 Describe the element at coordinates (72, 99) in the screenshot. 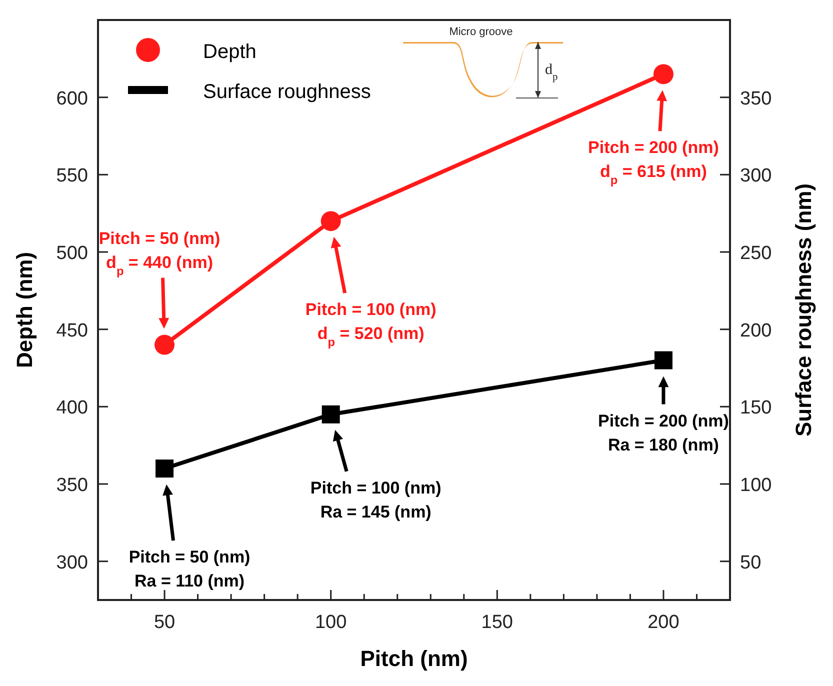

I see `y-tick-label: 600` at that location.